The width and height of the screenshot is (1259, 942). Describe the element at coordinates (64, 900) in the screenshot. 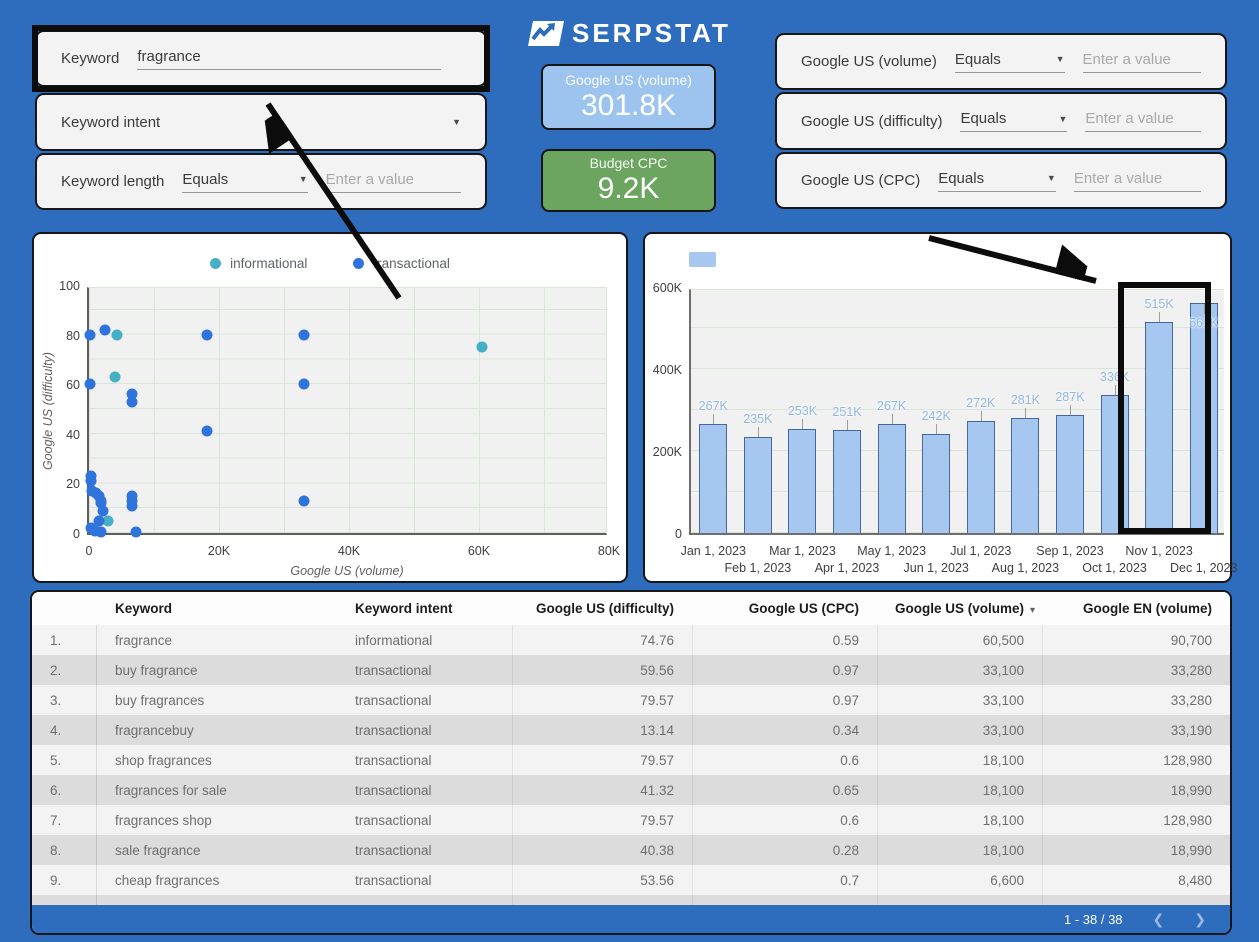

I see `row-number: 10.` at that location.